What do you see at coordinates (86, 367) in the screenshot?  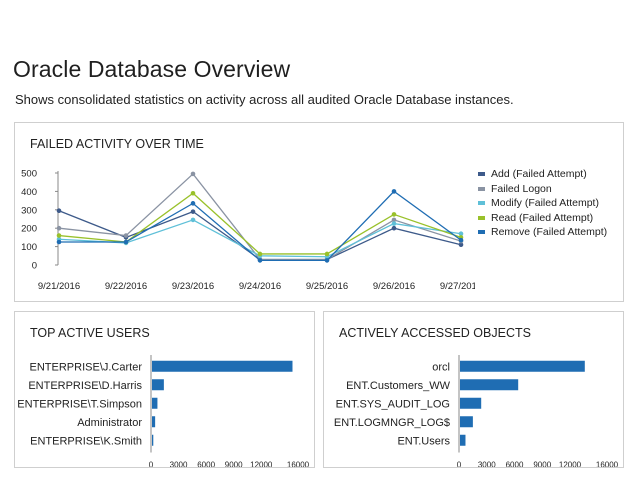 I see `category-label: ENTERPRISE\J.Carter` at bounding box center [86, 367].